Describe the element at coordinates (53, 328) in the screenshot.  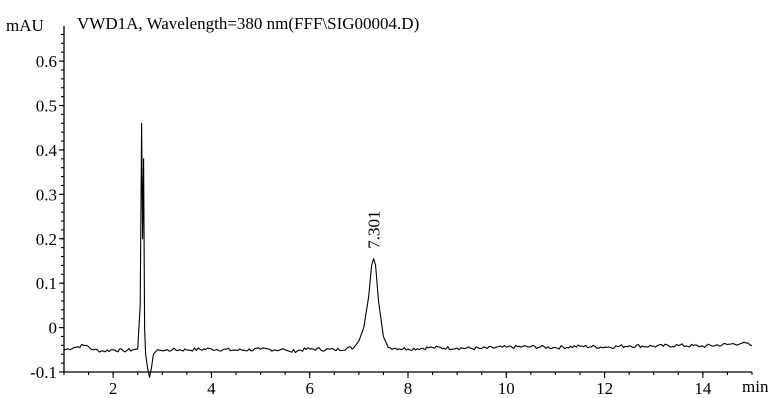
I see `y-tick-label: 0` at that location.